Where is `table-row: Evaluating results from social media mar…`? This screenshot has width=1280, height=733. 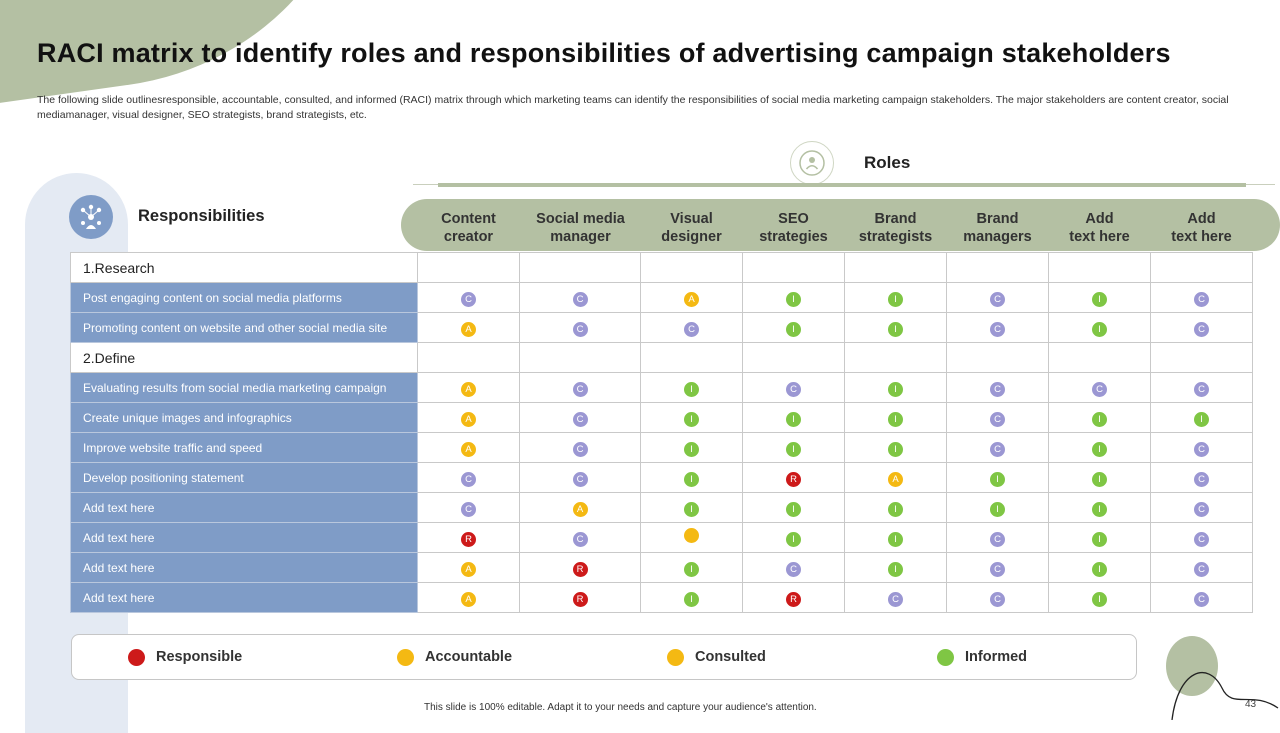 table-row: Evaluating results from social media mar… is located at coordinates (661, 387).